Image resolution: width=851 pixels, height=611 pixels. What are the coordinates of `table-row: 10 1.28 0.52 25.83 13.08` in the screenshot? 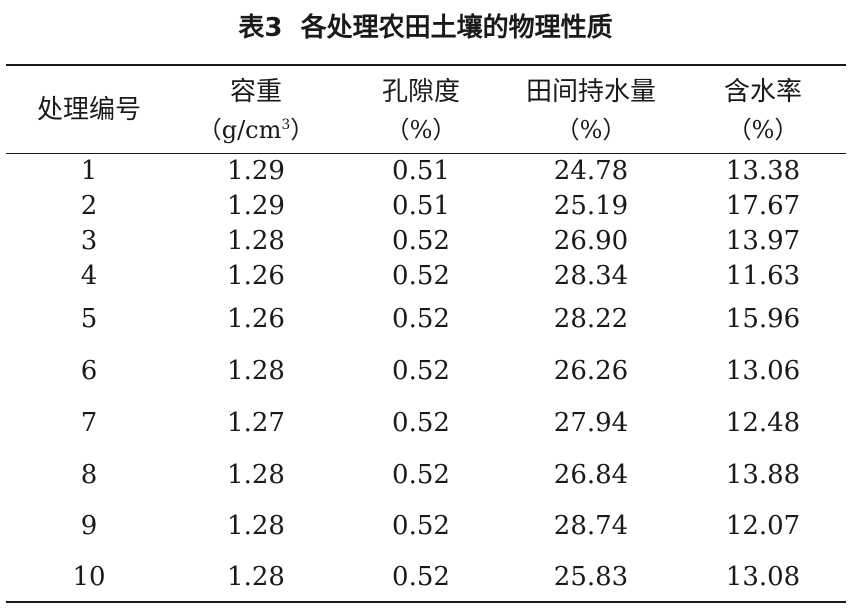 It's located at (426, 577).